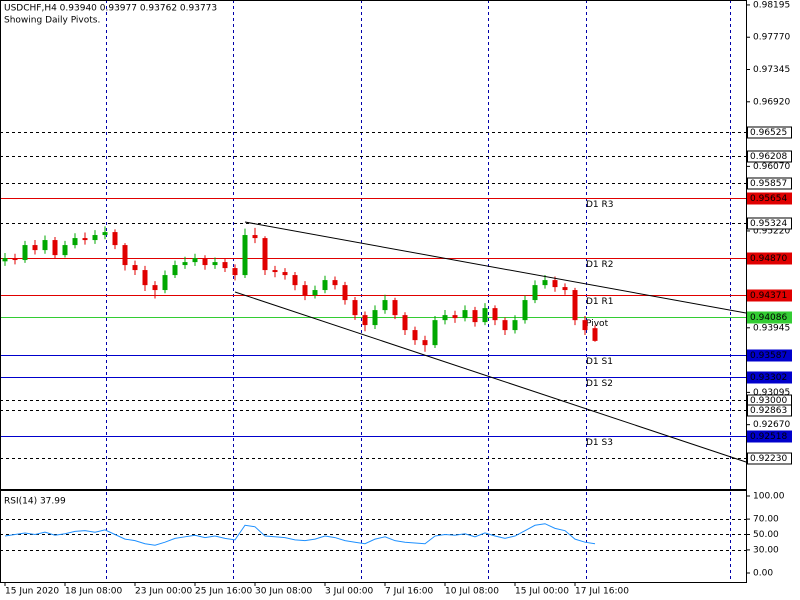  I want to click on y-tick-label: 0.98195, so click(771, 5).